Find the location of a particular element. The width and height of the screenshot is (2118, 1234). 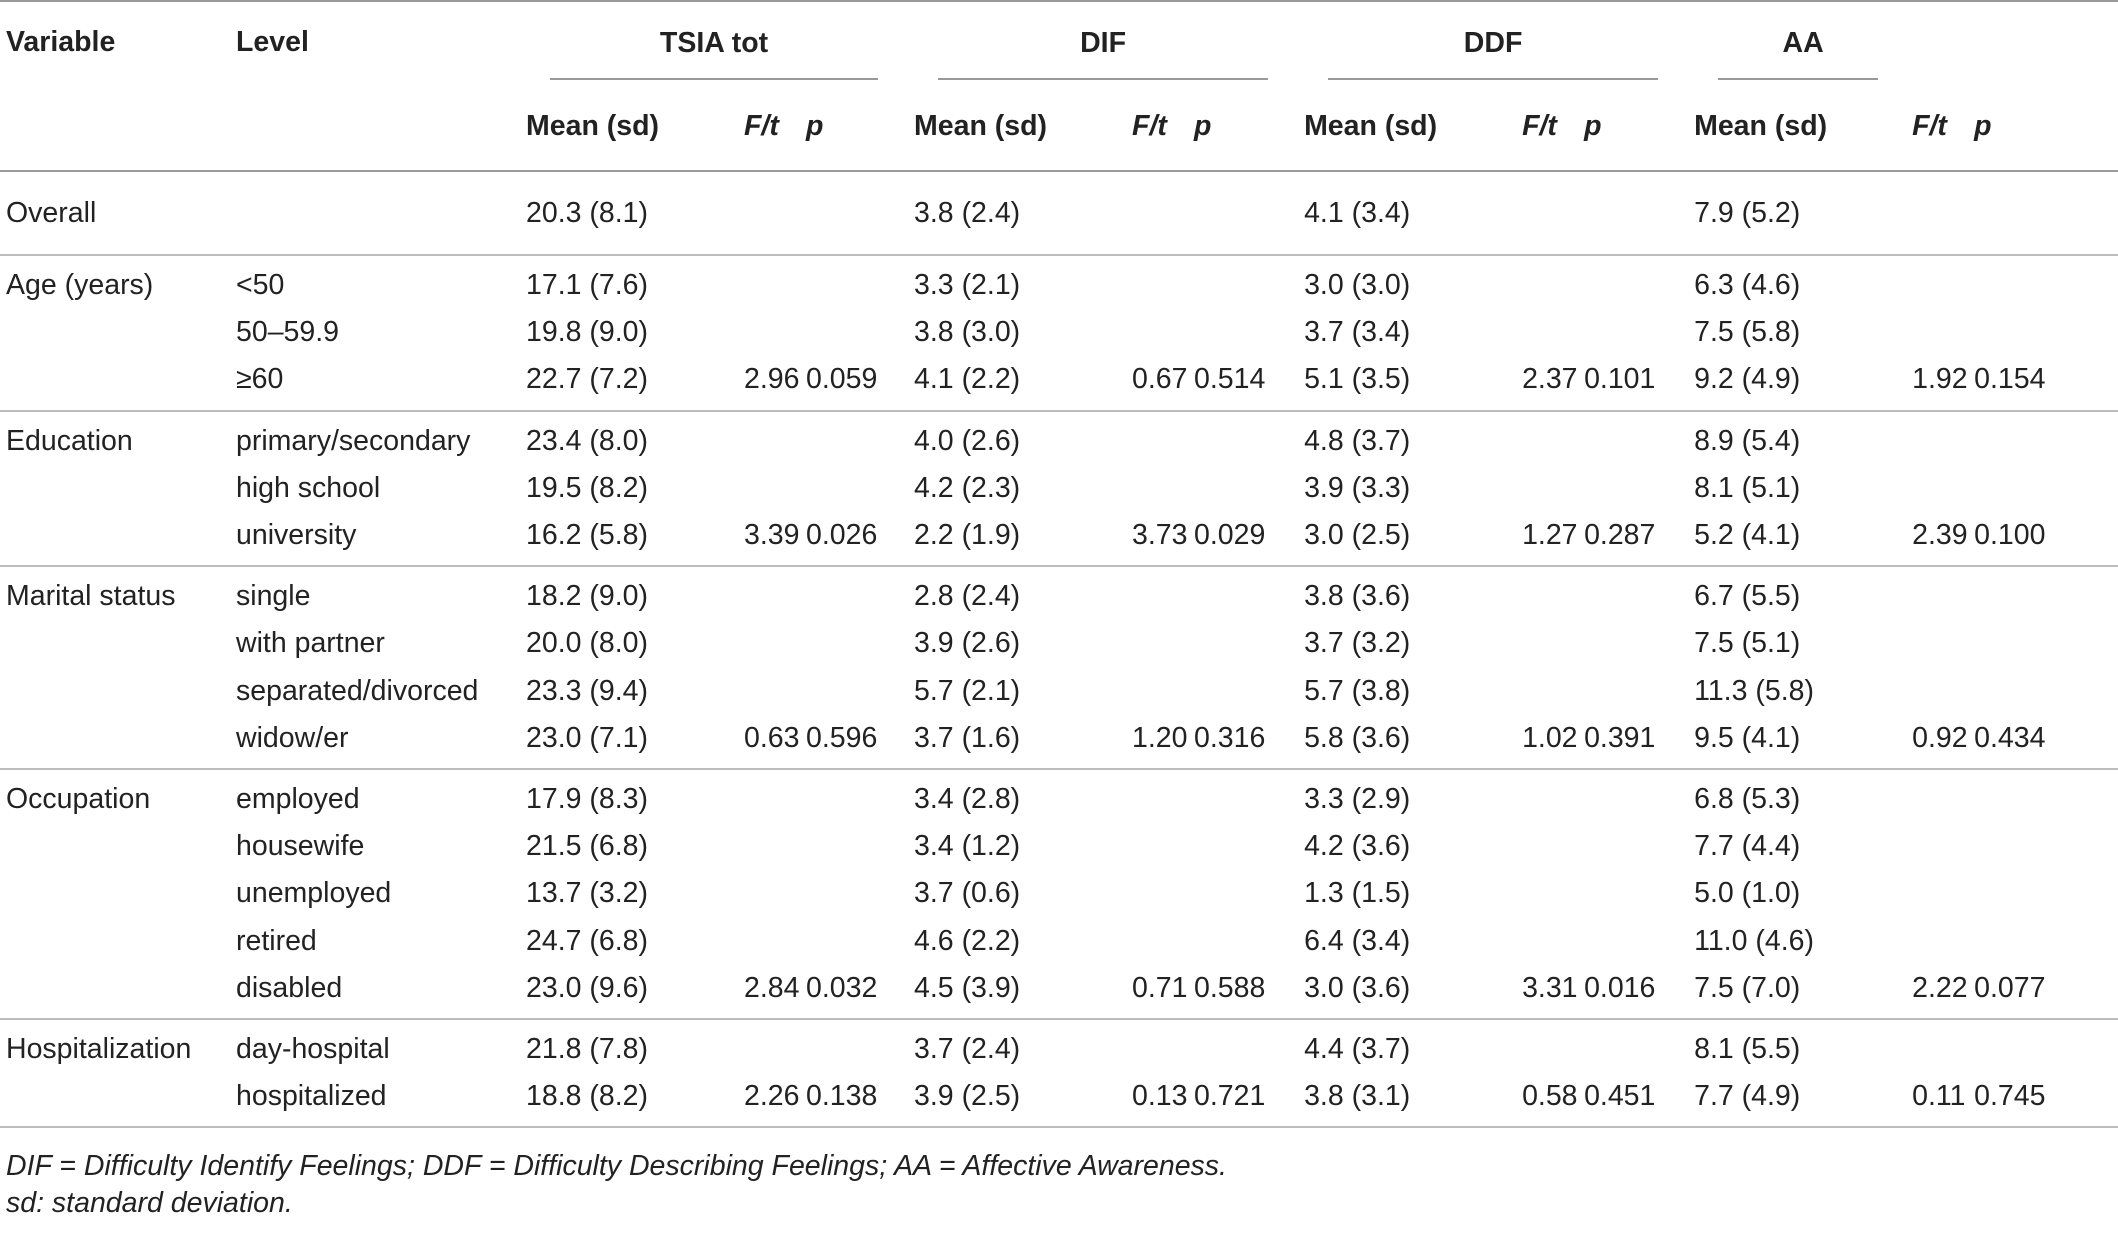

ddf-mean-cell: 3.0 (2.5) is located at coordinates (1357, 535).